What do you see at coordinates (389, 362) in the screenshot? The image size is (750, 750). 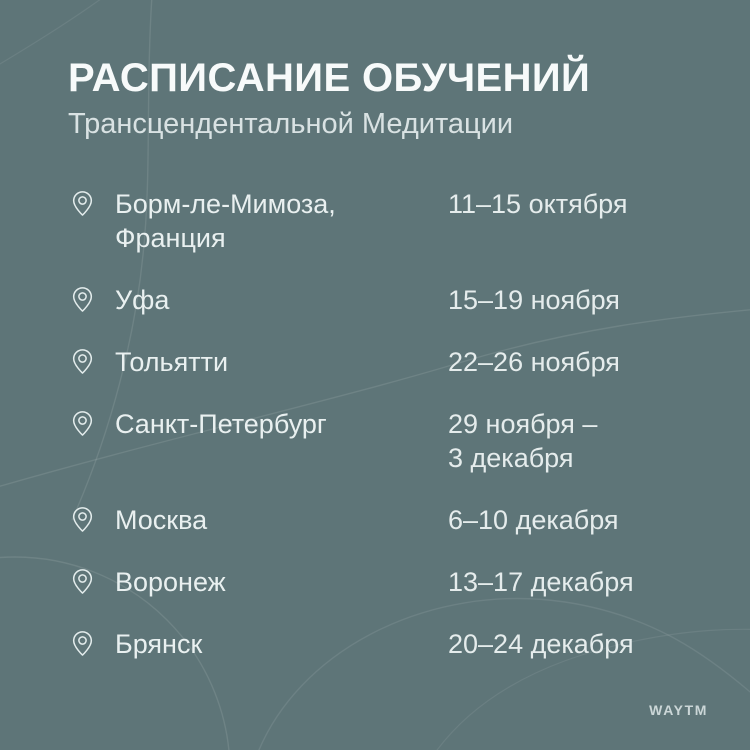 I see `schedule-row: Тольятти 22–26 ноября` at bounding box center [389, 362].